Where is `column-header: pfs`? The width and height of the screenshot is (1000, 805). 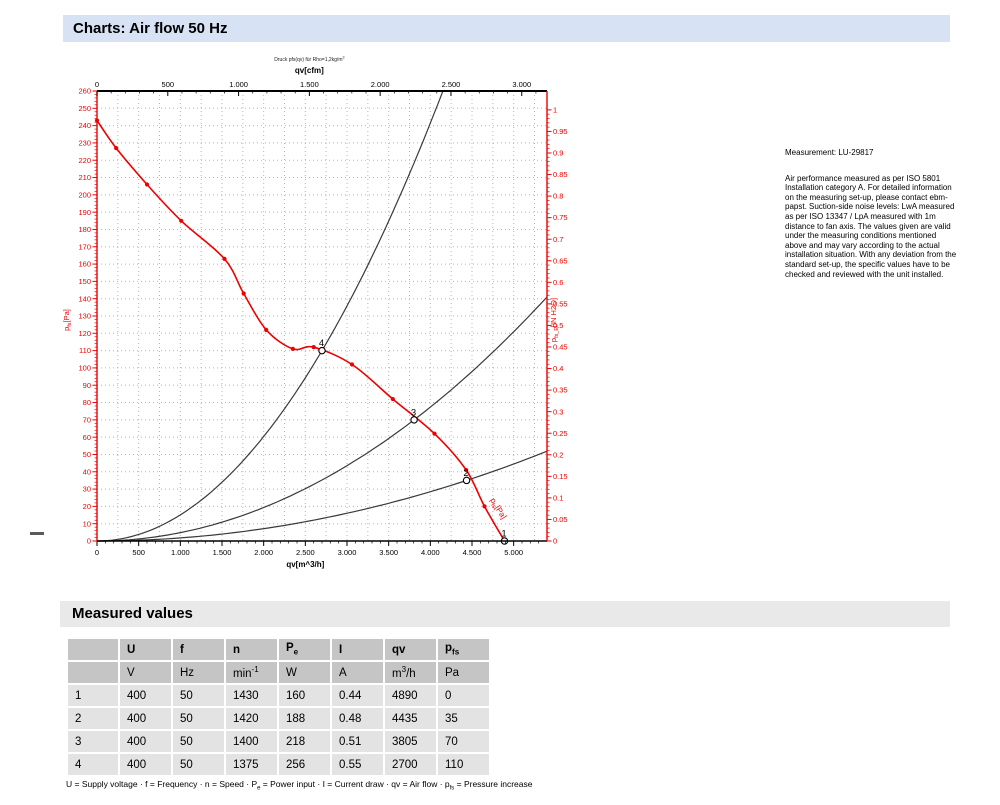 column-header: pfs is located at coordinates (463, 649).